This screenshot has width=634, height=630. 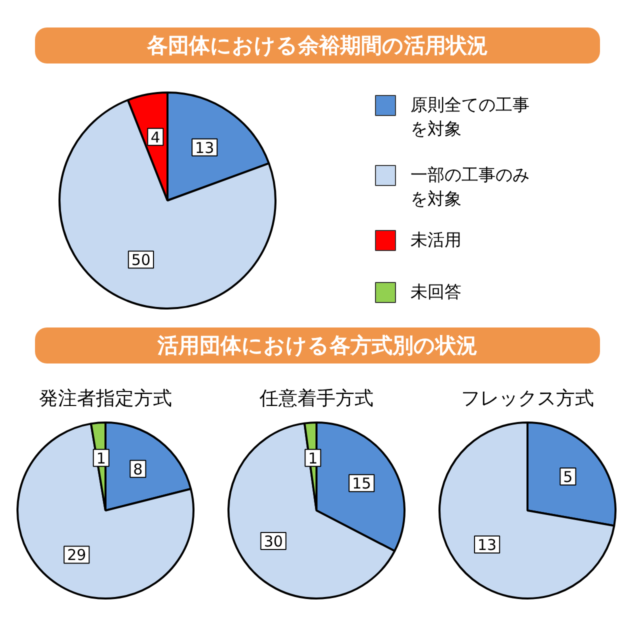 What do you see at coordinates (316, 399) in the screenshot?
I see `chart-title: 任意着手方式` at bounding box center [316, 399].